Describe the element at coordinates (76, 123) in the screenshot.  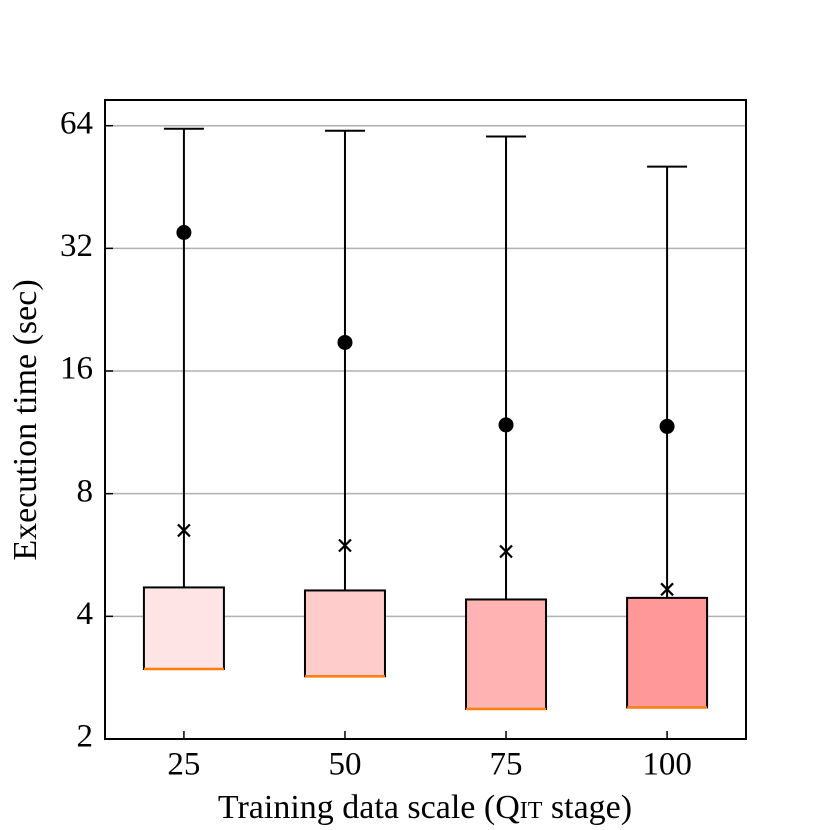
I see `y-tick-label: 64` at that location.